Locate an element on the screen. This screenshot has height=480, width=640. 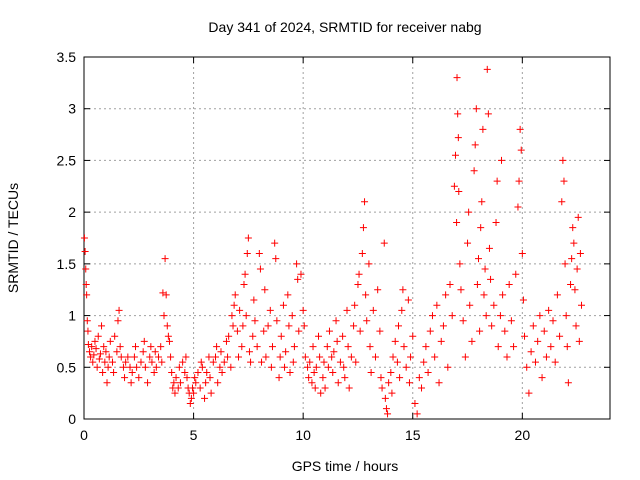
x-axis-label: GPS time / hours is located at coordinates (345, 466).